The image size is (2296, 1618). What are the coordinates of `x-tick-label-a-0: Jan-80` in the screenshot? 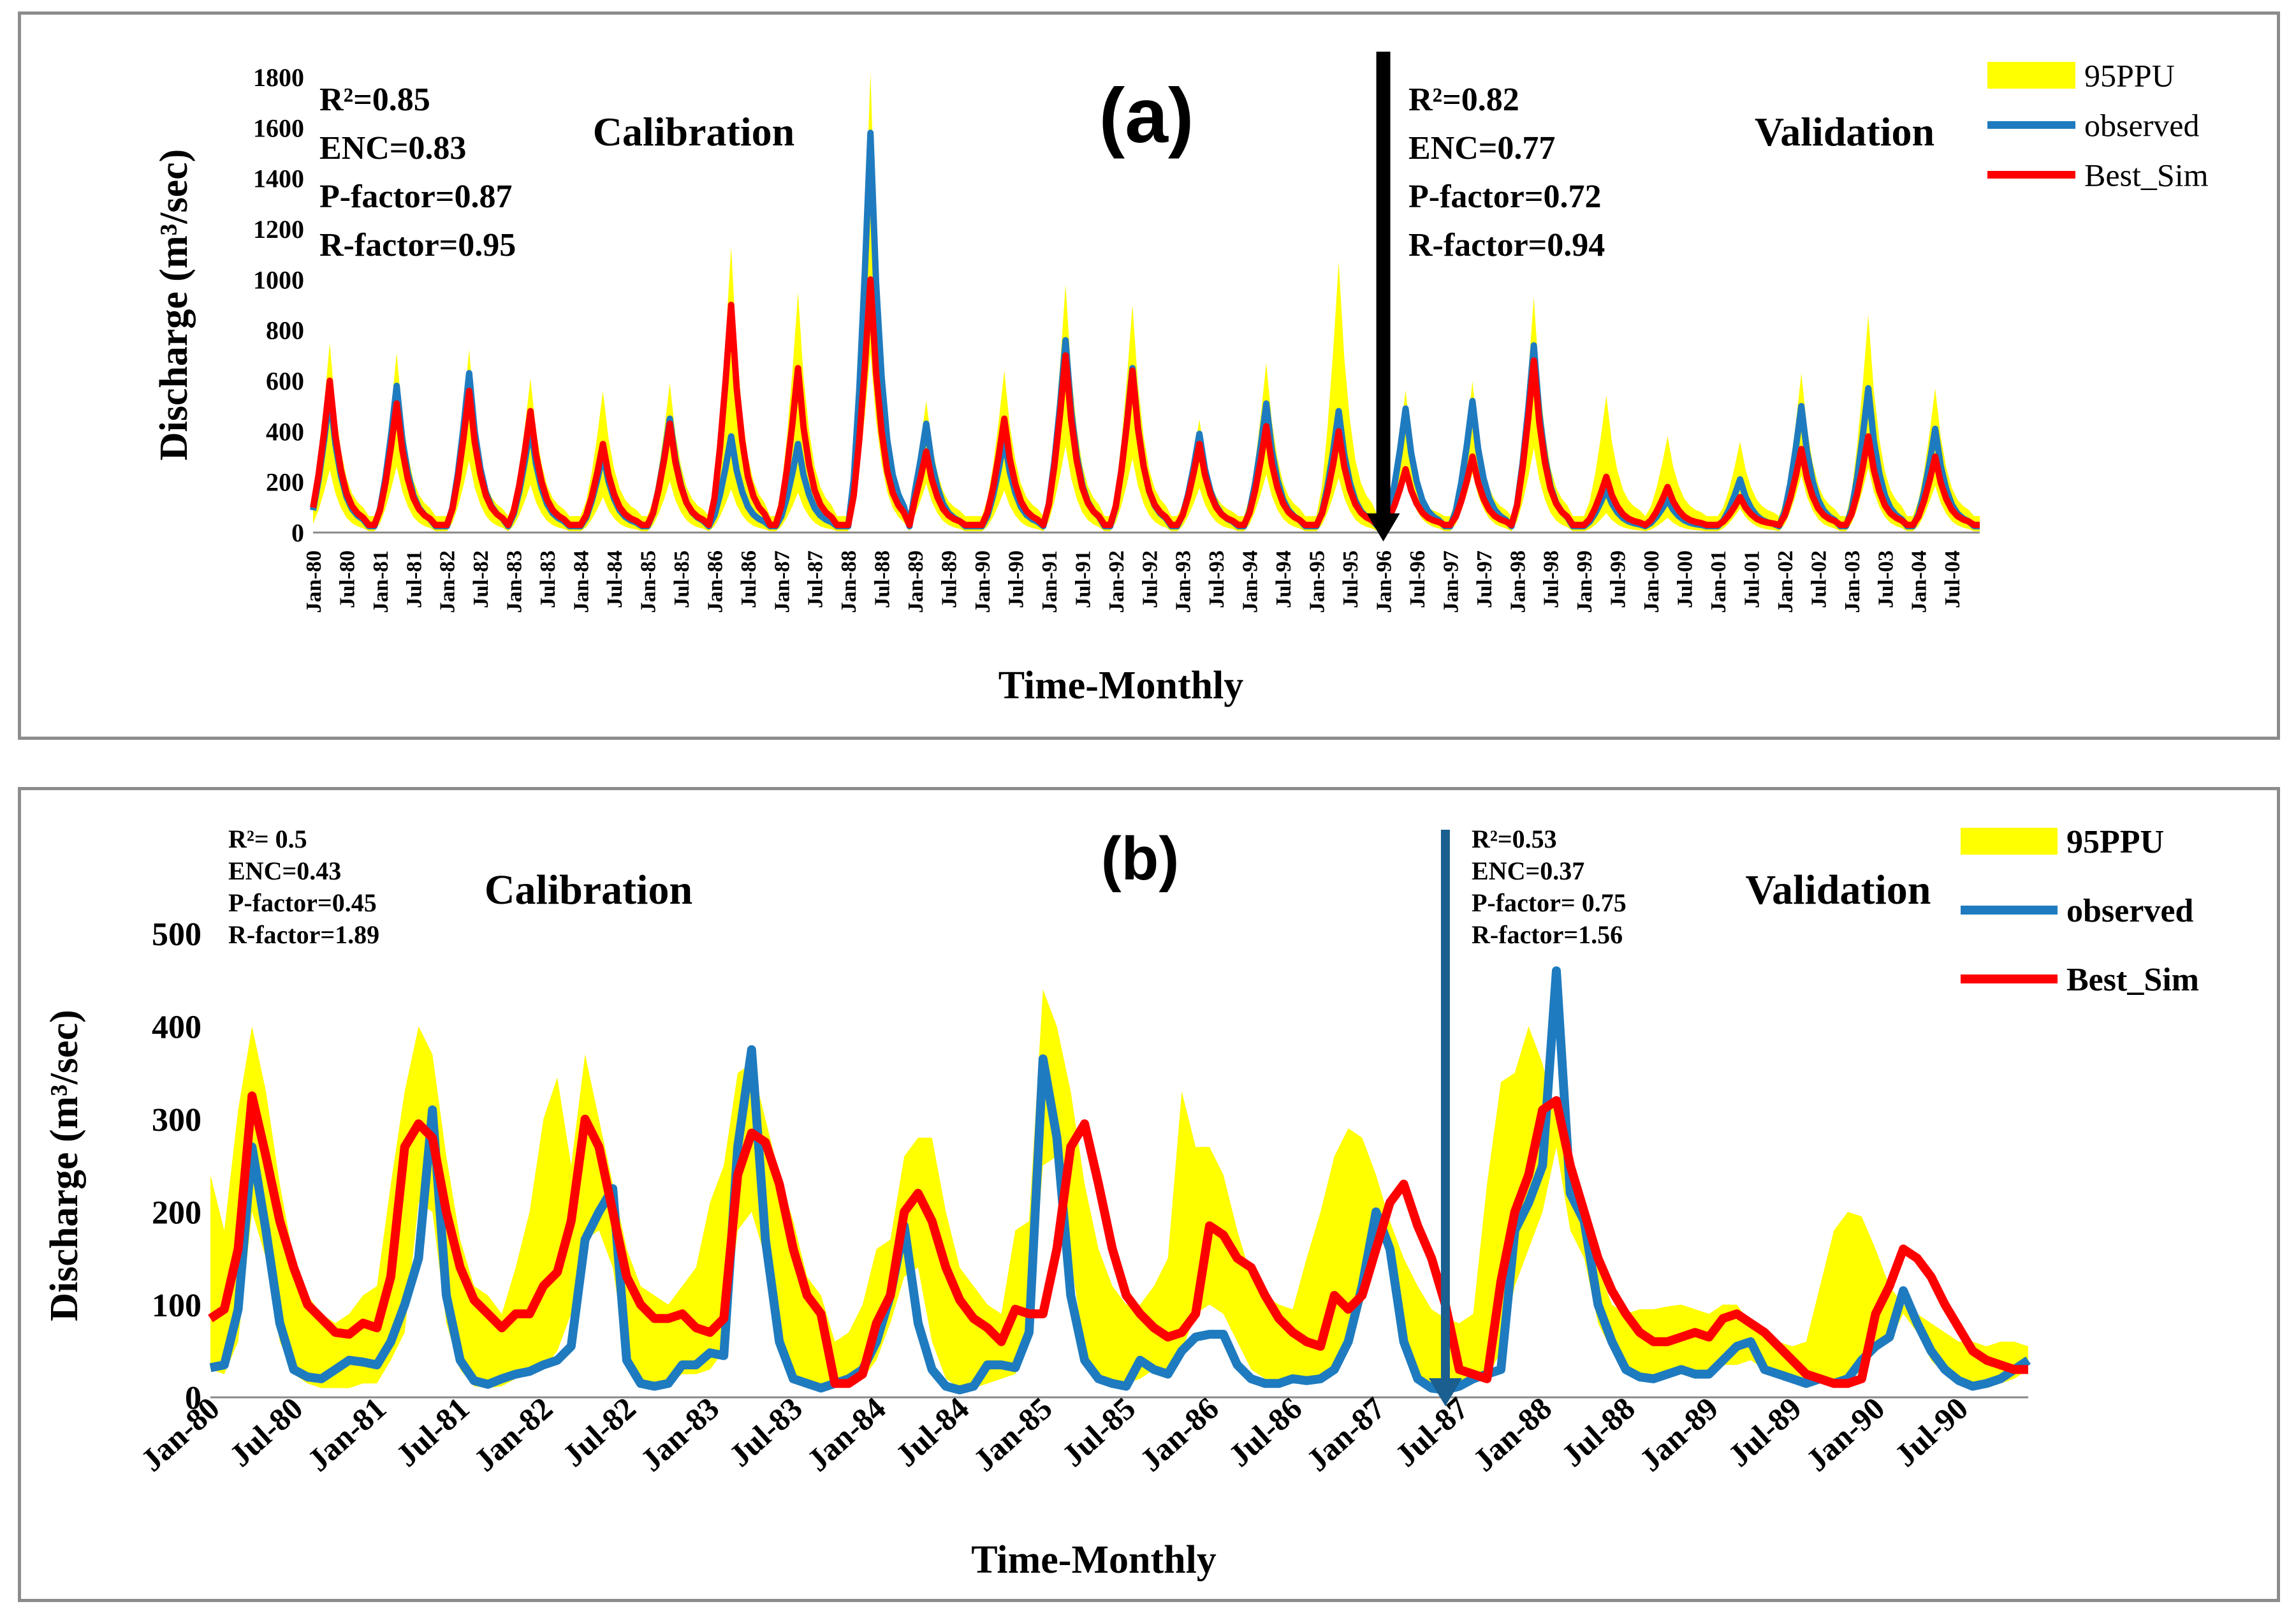 It's located at (314, 581).